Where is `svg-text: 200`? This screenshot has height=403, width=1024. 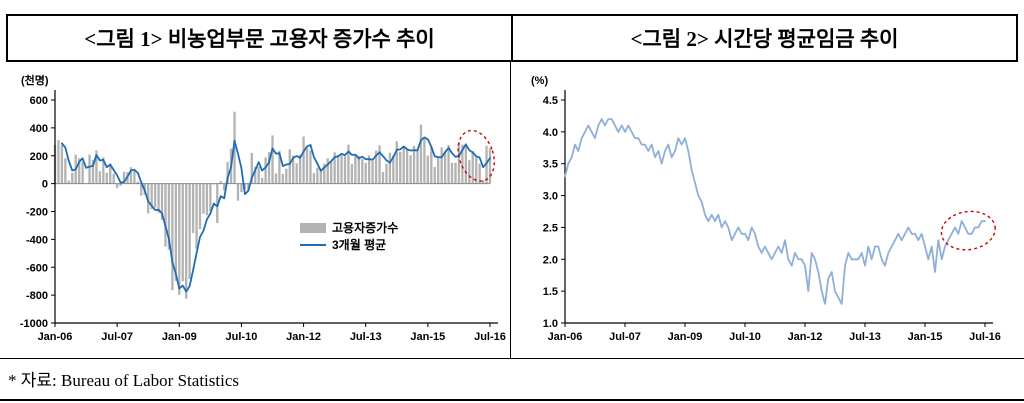
svg-text: 200 is located at coordinates (39, 157).